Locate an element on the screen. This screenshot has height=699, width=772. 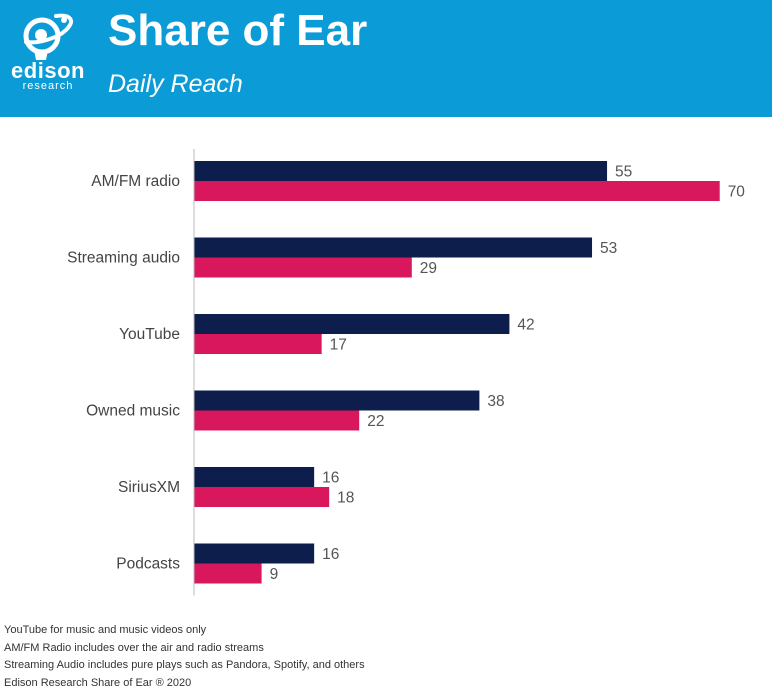
logo-wordmark: edison is located at coordinates (48, 70).